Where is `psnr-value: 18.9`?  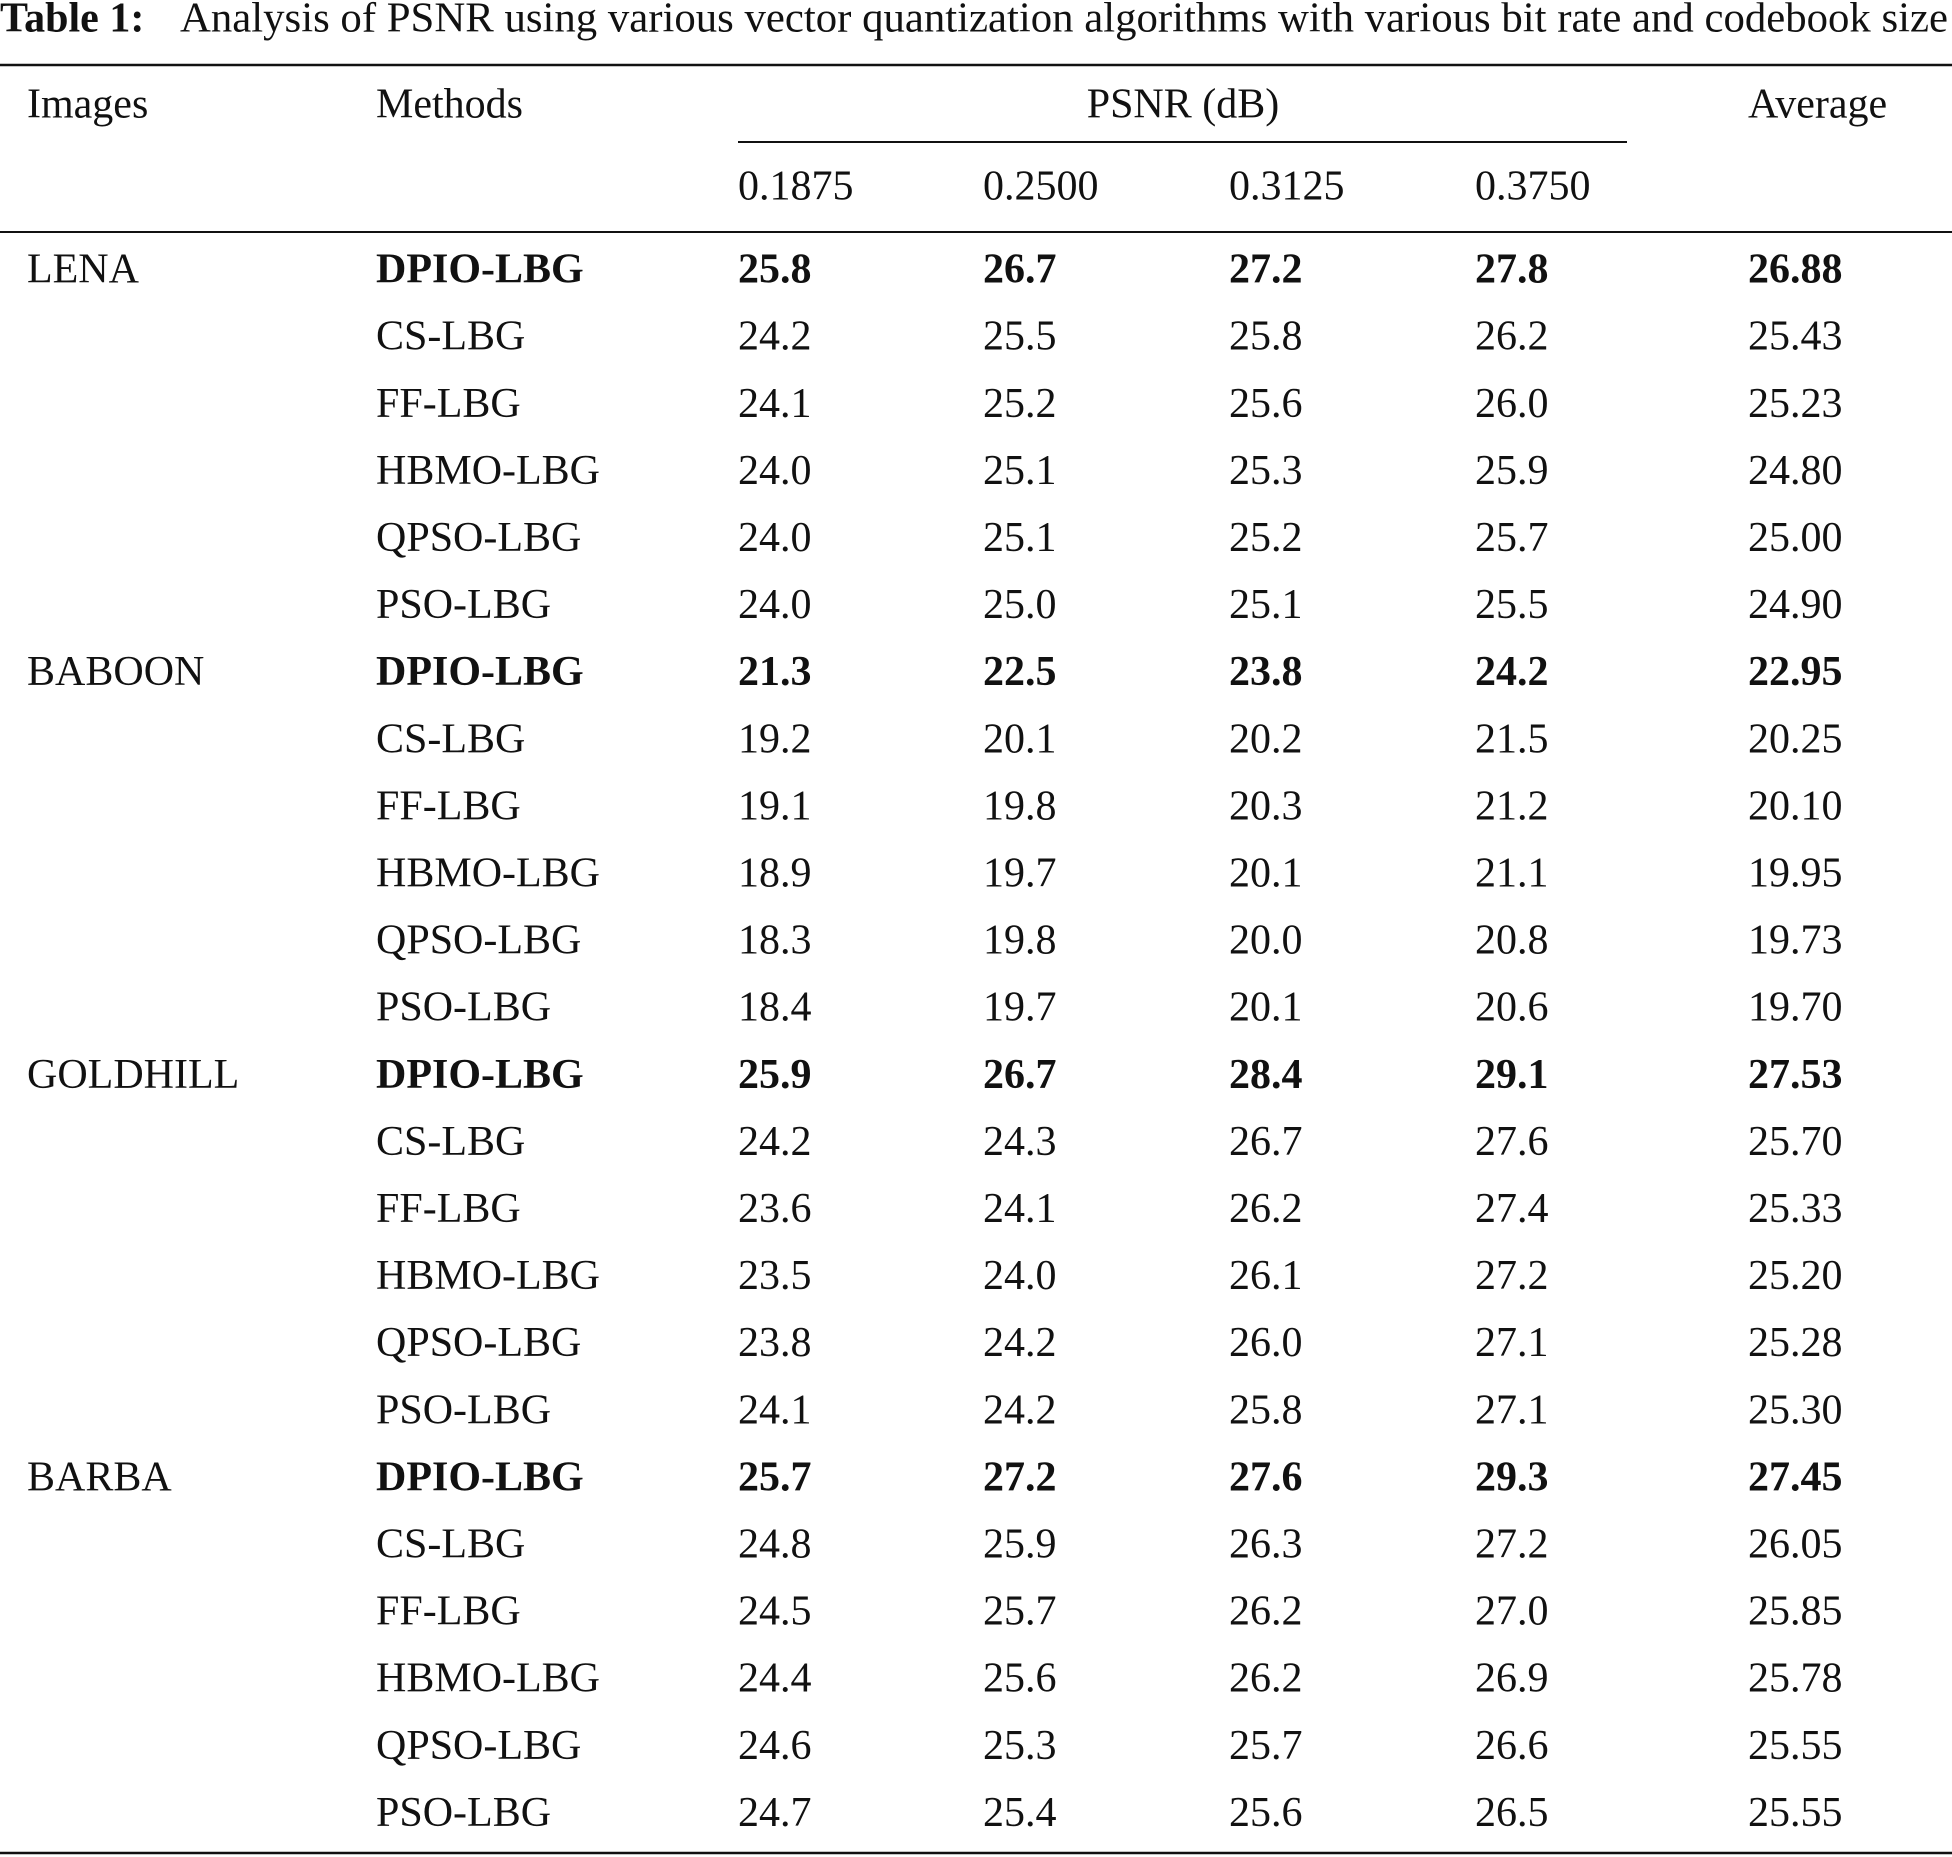 psnr-value: 18.9 is located at coordinates (775, 874).